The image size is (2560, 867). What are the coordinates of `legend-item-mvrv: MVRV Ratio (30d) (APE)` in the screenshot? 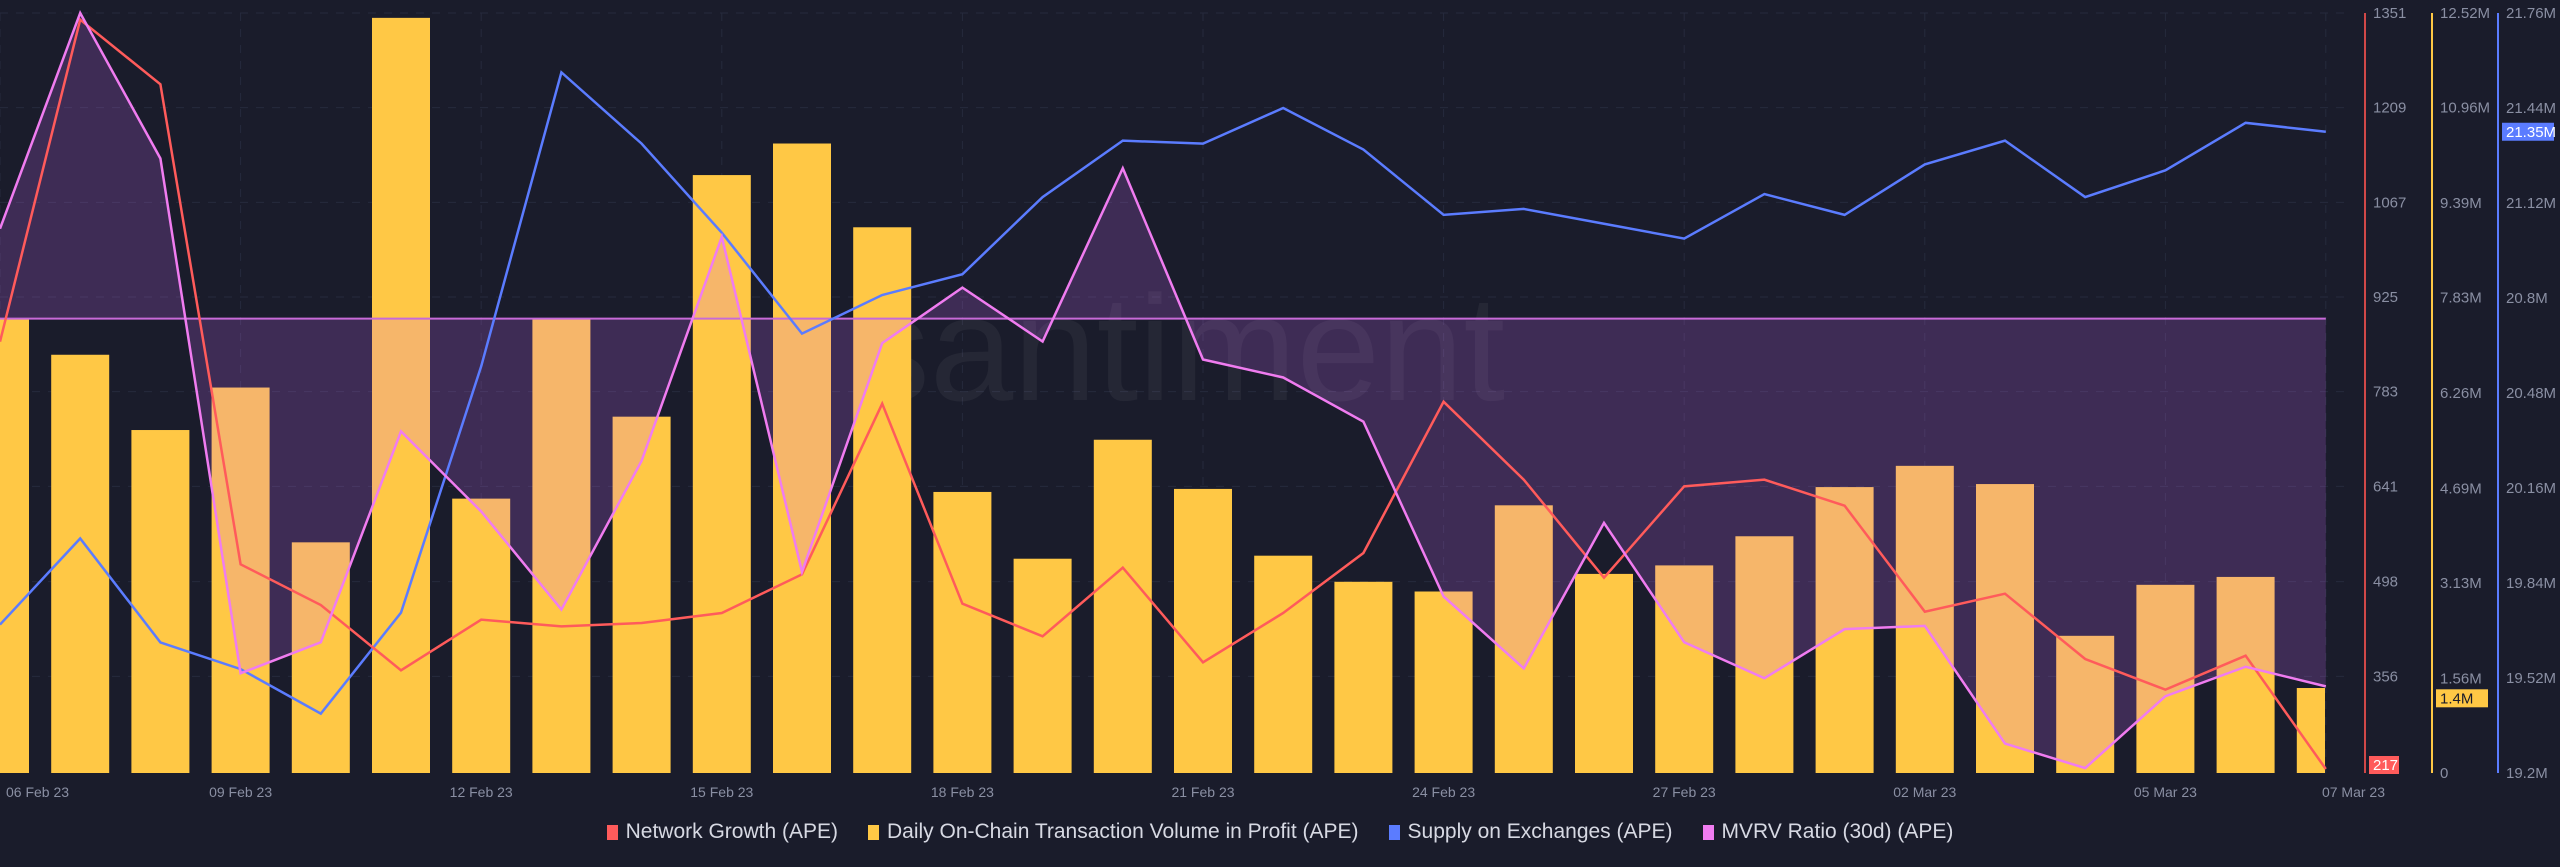 It's located at (1828, 832).